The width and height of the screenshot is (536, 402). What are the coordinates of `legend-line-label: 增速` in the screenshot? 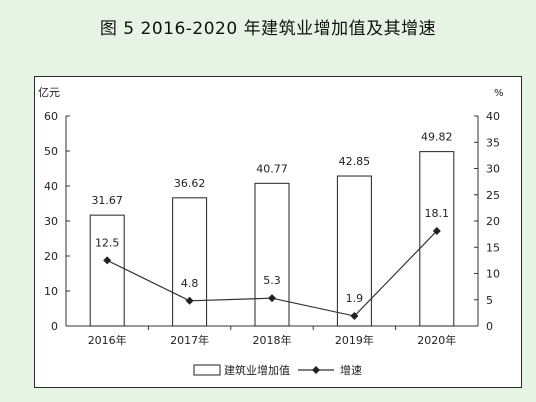 It's located at (351, 370).